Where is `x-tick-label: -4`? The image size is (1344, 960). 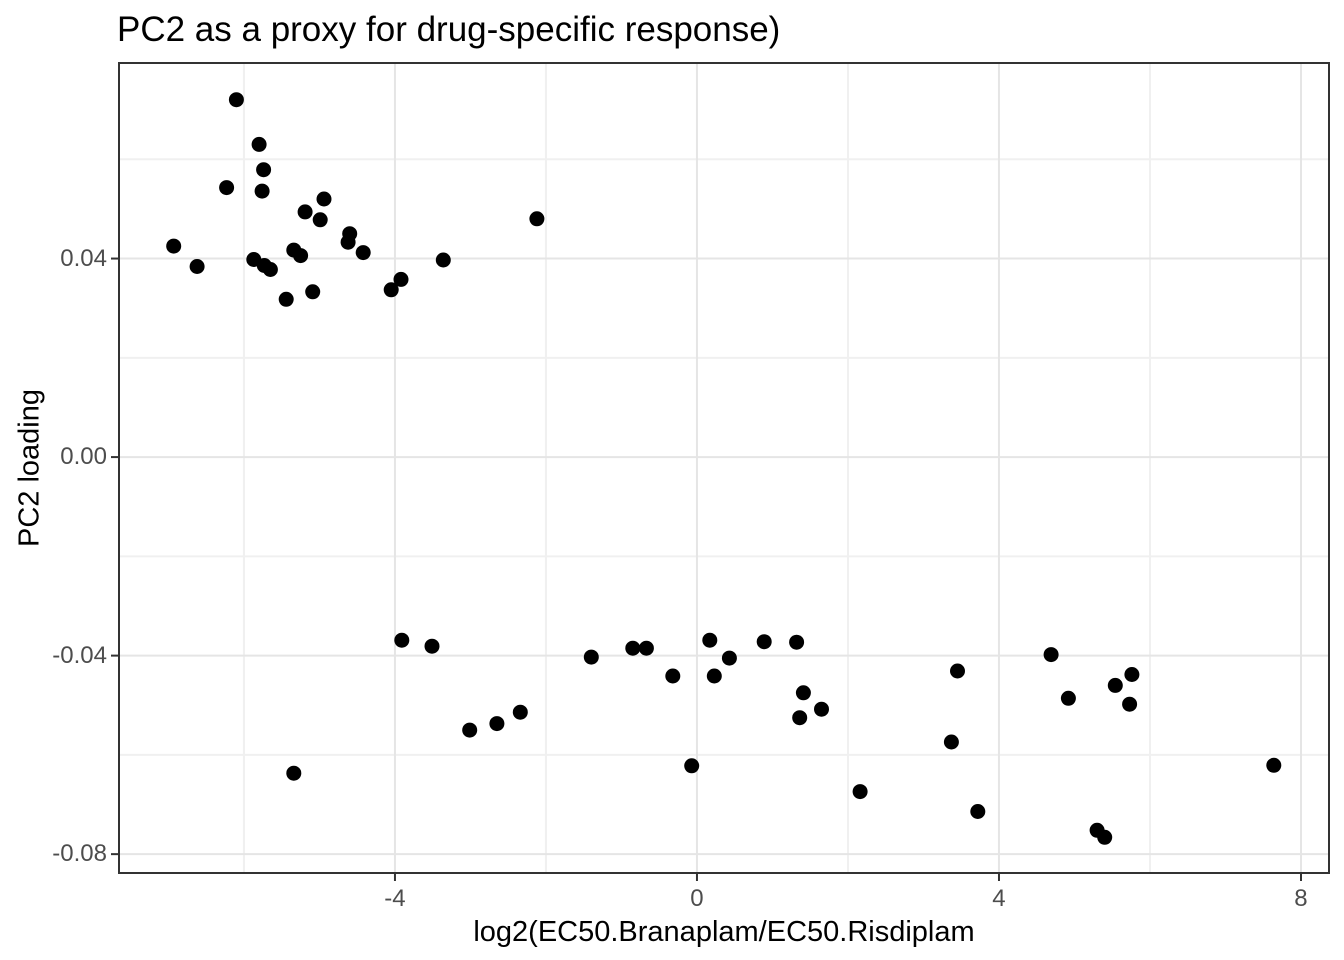
x-tick-label: -4 is located at coordinates (395, 898).